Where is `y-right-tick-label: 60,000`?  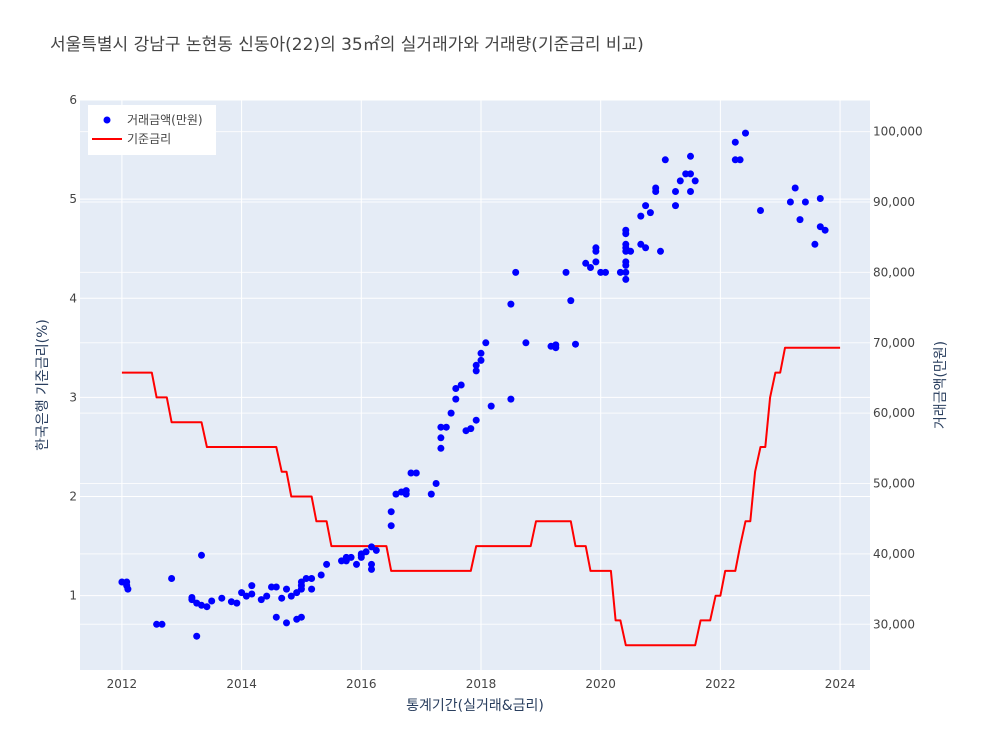 y-right-tick-label: 60,000 is located at coordinates (894, 413).